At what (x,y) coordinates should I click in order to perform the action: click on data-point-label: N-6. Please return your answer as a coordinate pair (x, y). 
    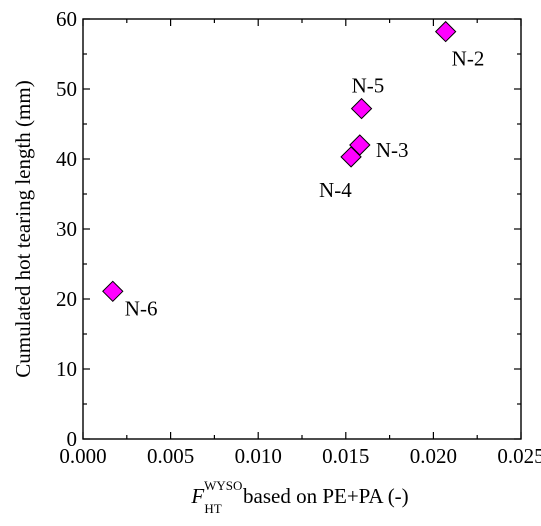
    Looking at the image, I should click on (141, 308).